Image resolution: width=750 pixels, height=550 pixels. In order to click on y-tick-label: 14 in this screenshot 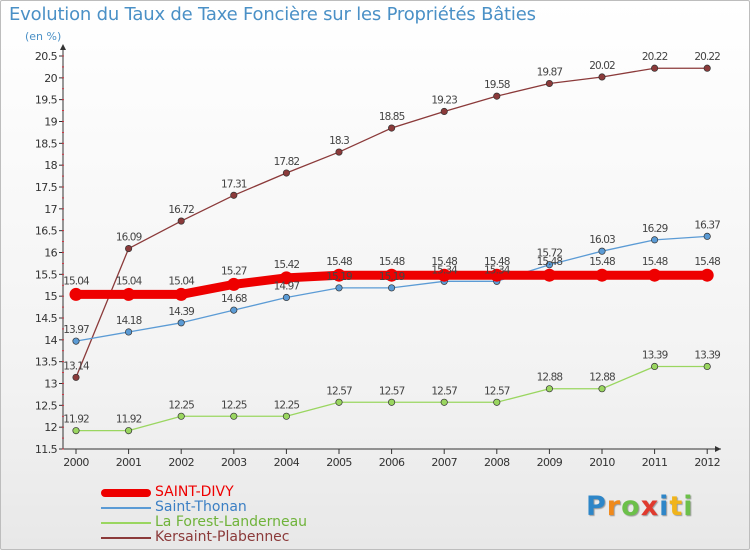, I will do `click(50, 340)`.